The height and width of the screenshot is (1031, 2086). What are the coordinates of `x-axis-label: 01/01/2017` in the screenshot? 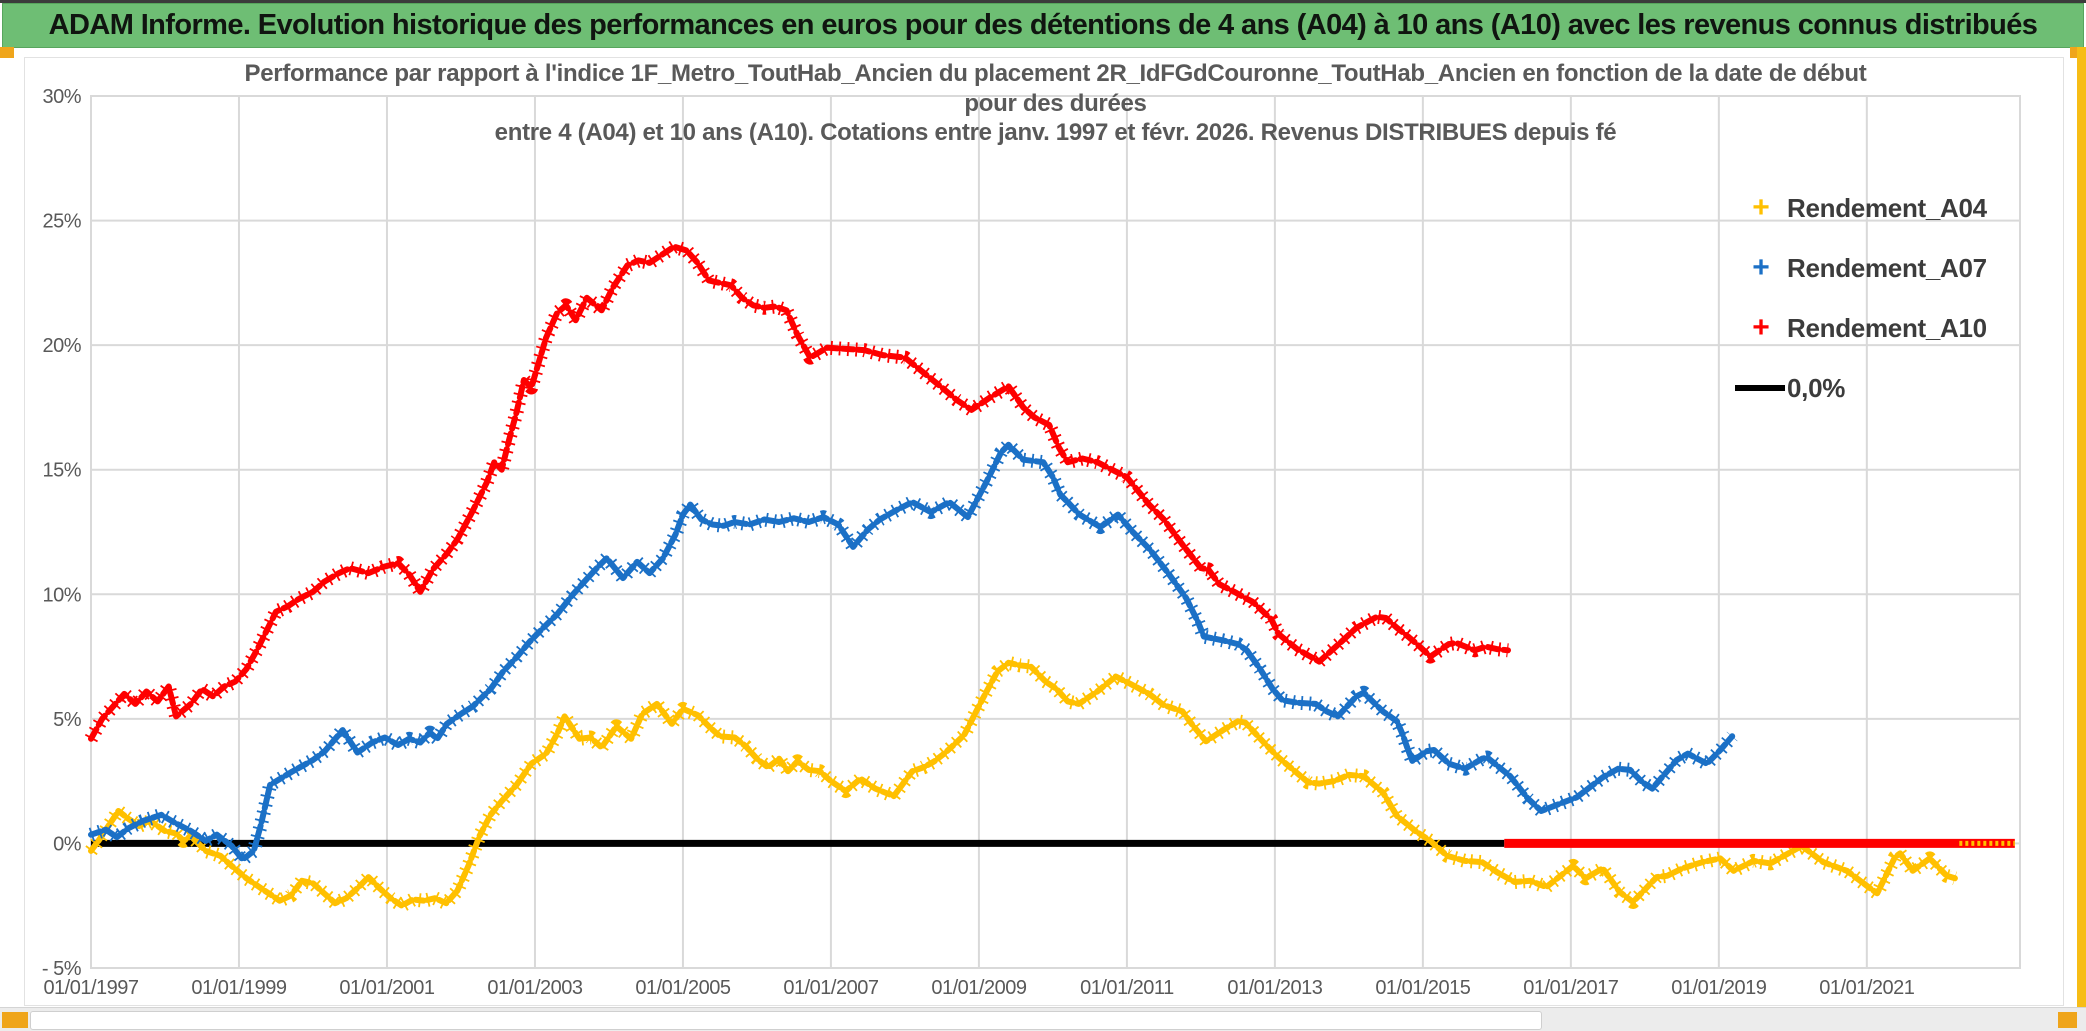 It's located at (1570, 988).